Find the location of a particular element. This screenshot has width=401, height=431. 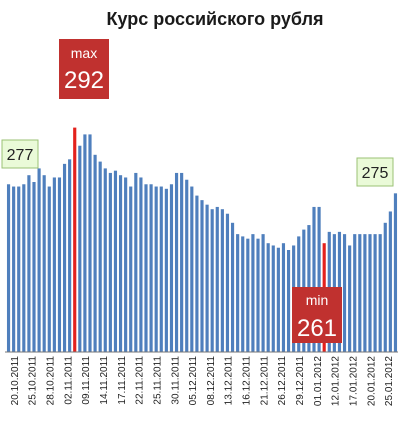

chart-title: Курс российского рубля is located at coordinates (214, 19).